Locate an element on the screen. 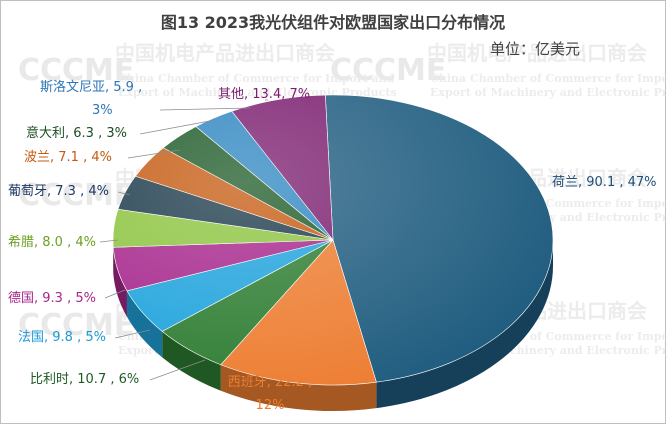 Image resolution: width=666 pixels, height=424 pixels. slice-label: 西班牙, 22.2 , is located at coordinates (270, 382).